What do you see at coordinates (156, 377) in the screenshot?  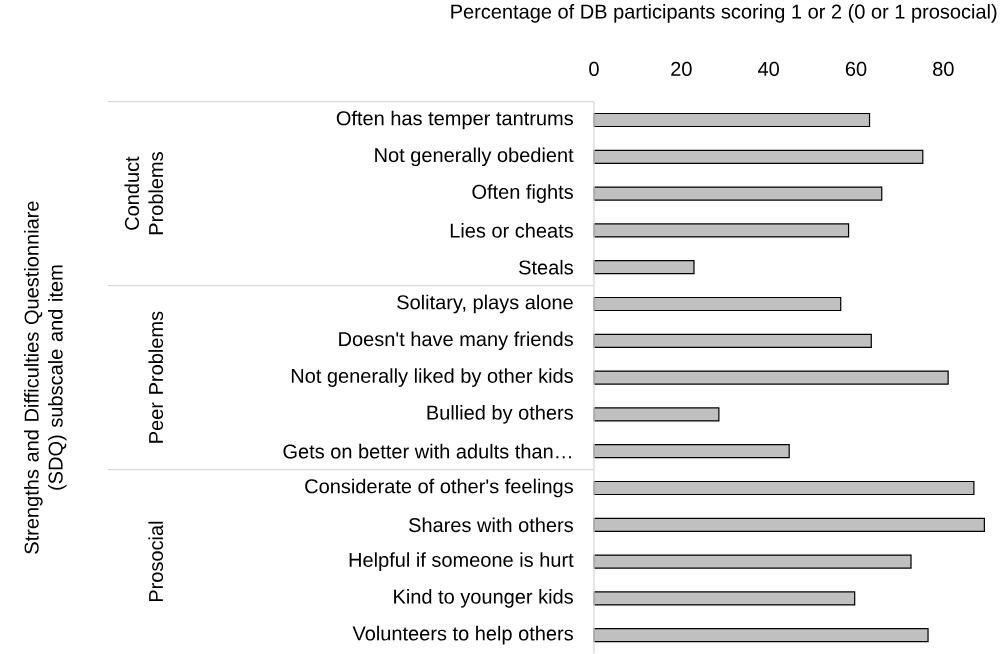 I see `text: Peer Problems` at bounding box center [156, 377].